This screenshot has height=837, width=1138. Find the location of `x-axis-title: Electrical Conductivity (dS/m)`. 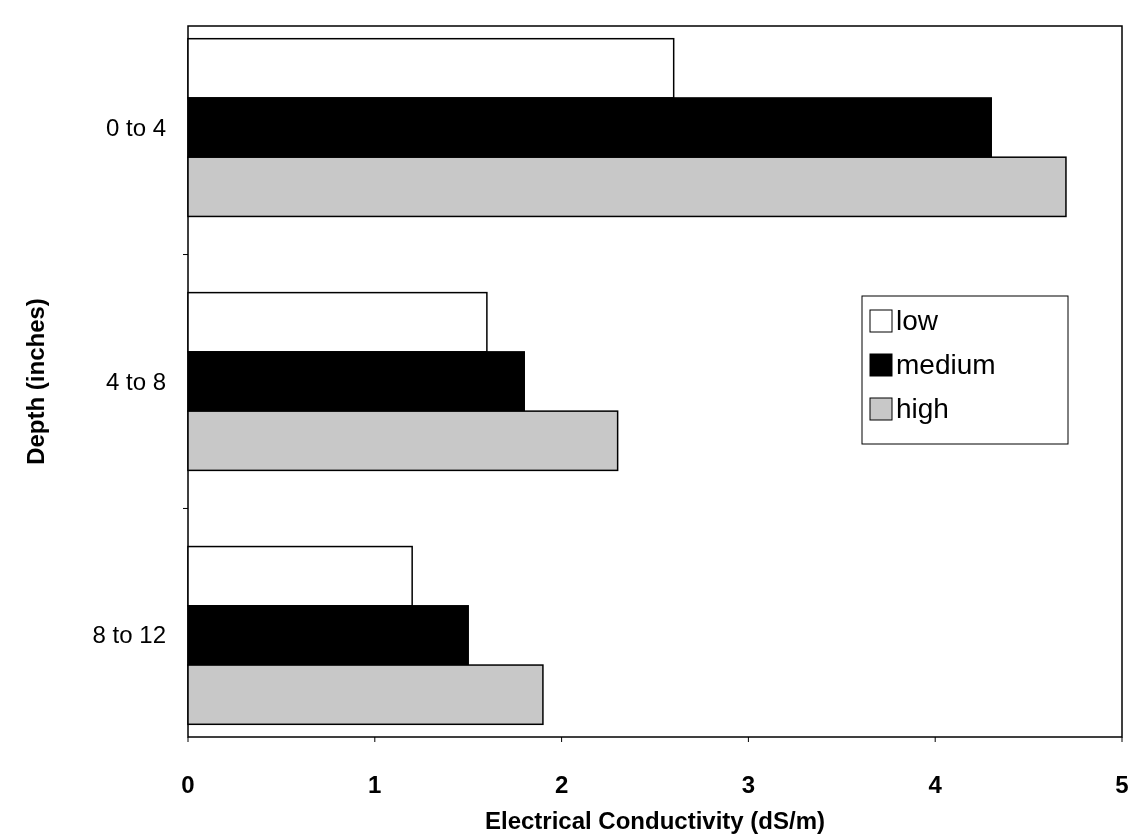

x-axis-title: Electrical Conductivity (dS/m) is located at coordinates (655, 820).